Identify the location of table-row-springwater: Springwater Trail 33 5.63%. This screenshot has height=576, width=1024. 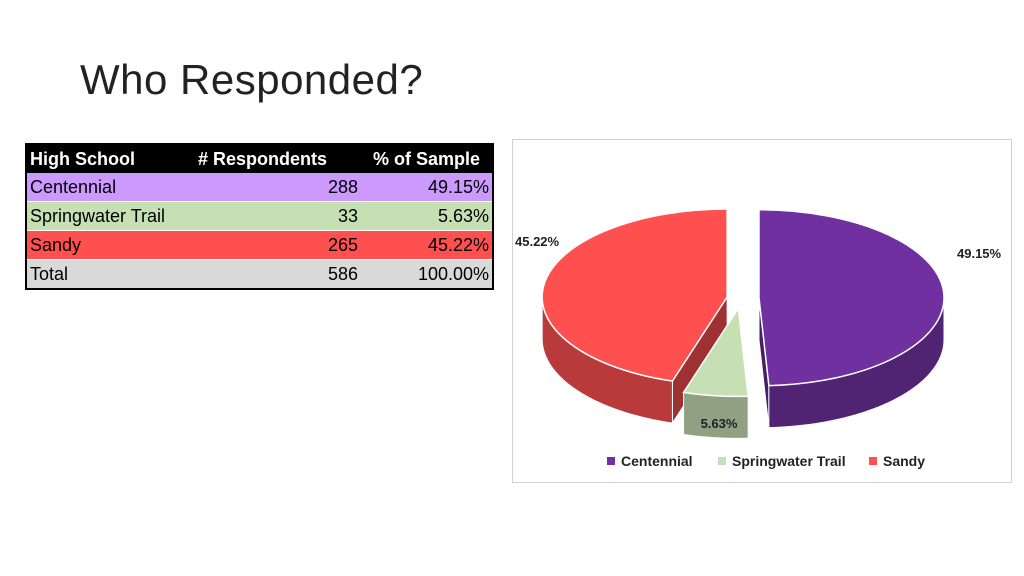
(259, 216).